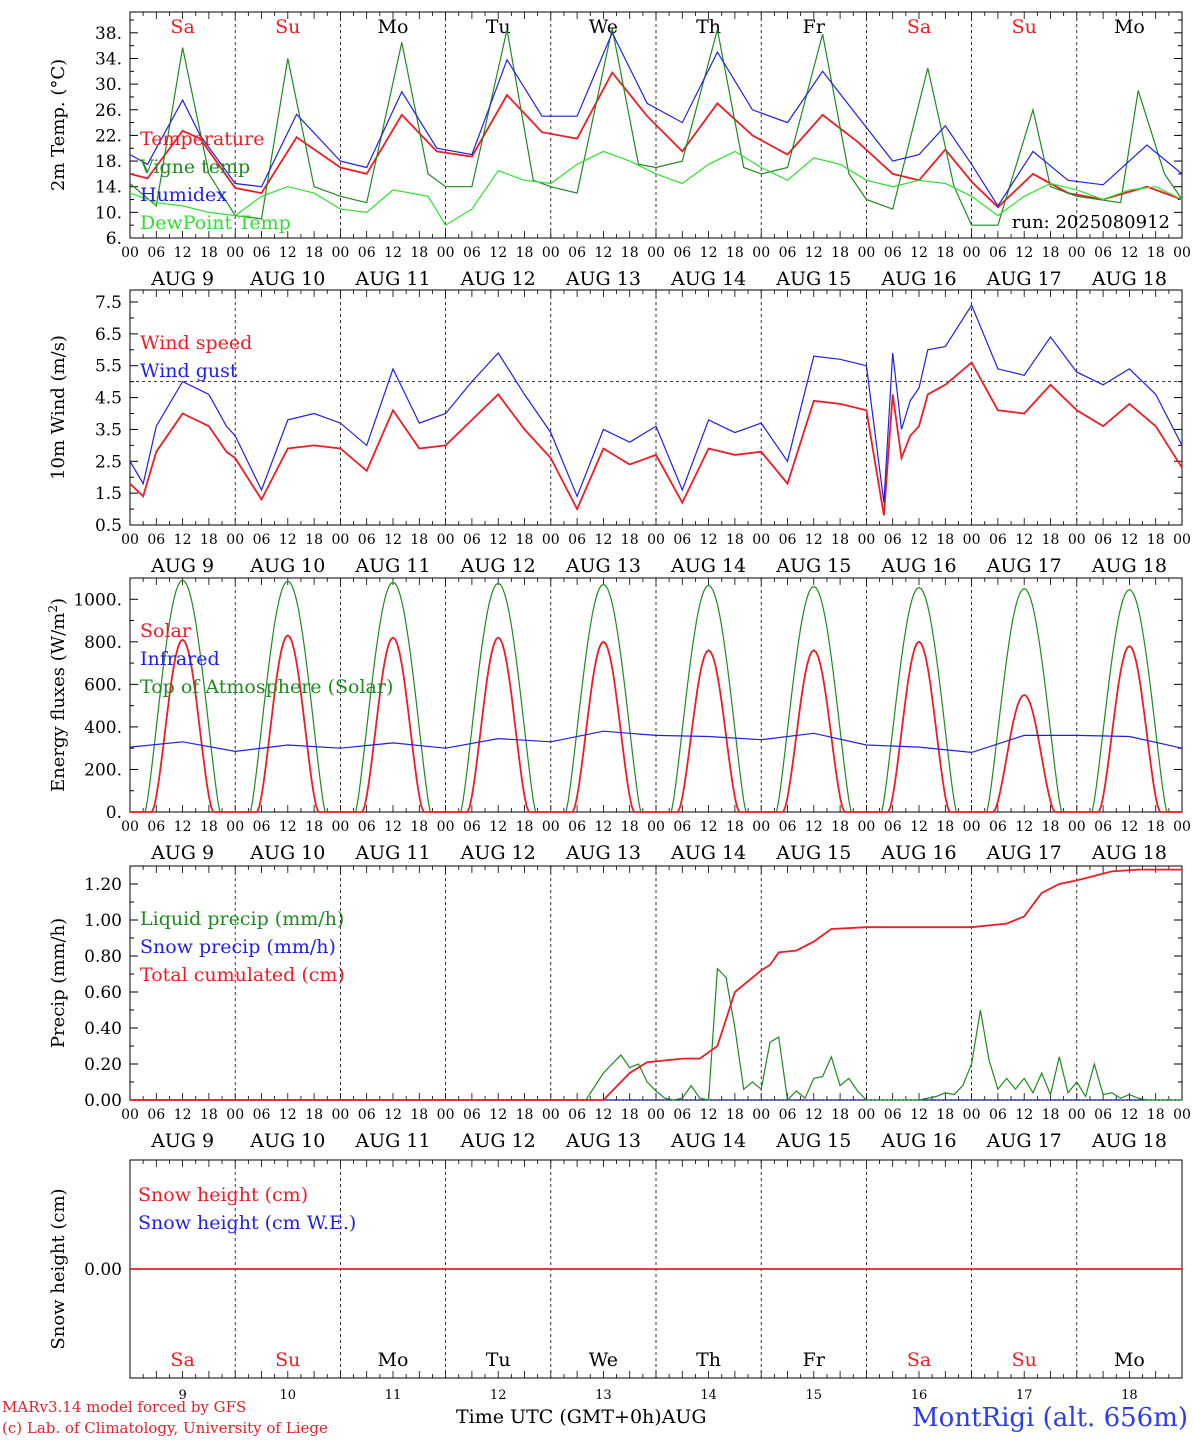  Describe the element at coordinates (814, 1395) in the screenshot. I see `date-number-label: 15` at that location.